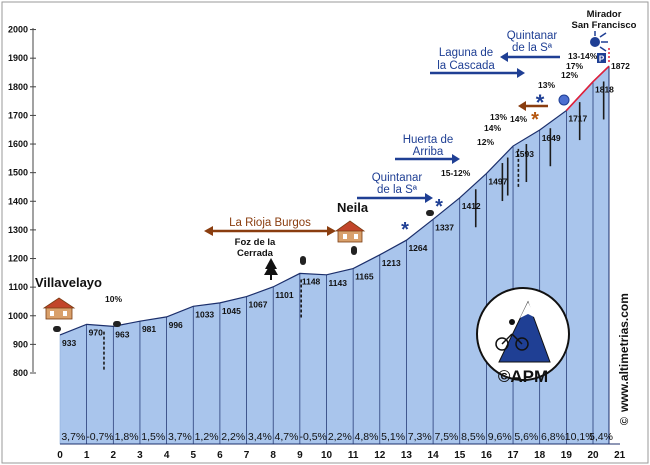 This screenshot has width=650, height=465. Describe the element at coordinates (593, 455) in the screenshot. I see `x-tick-label: 20` at that location.